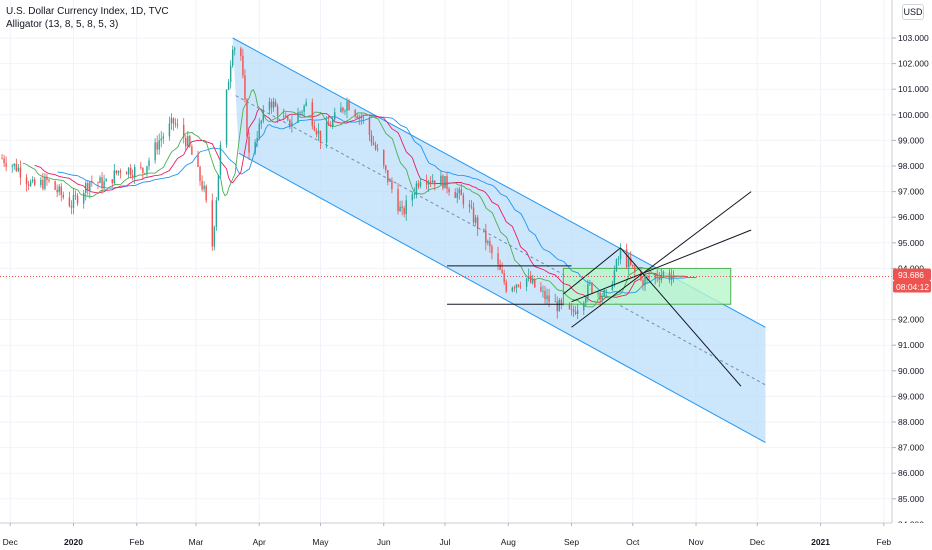  Describe the element at coordinates (73, 542) in the screenshot. I see `time-tick-label: 2020` at that location.